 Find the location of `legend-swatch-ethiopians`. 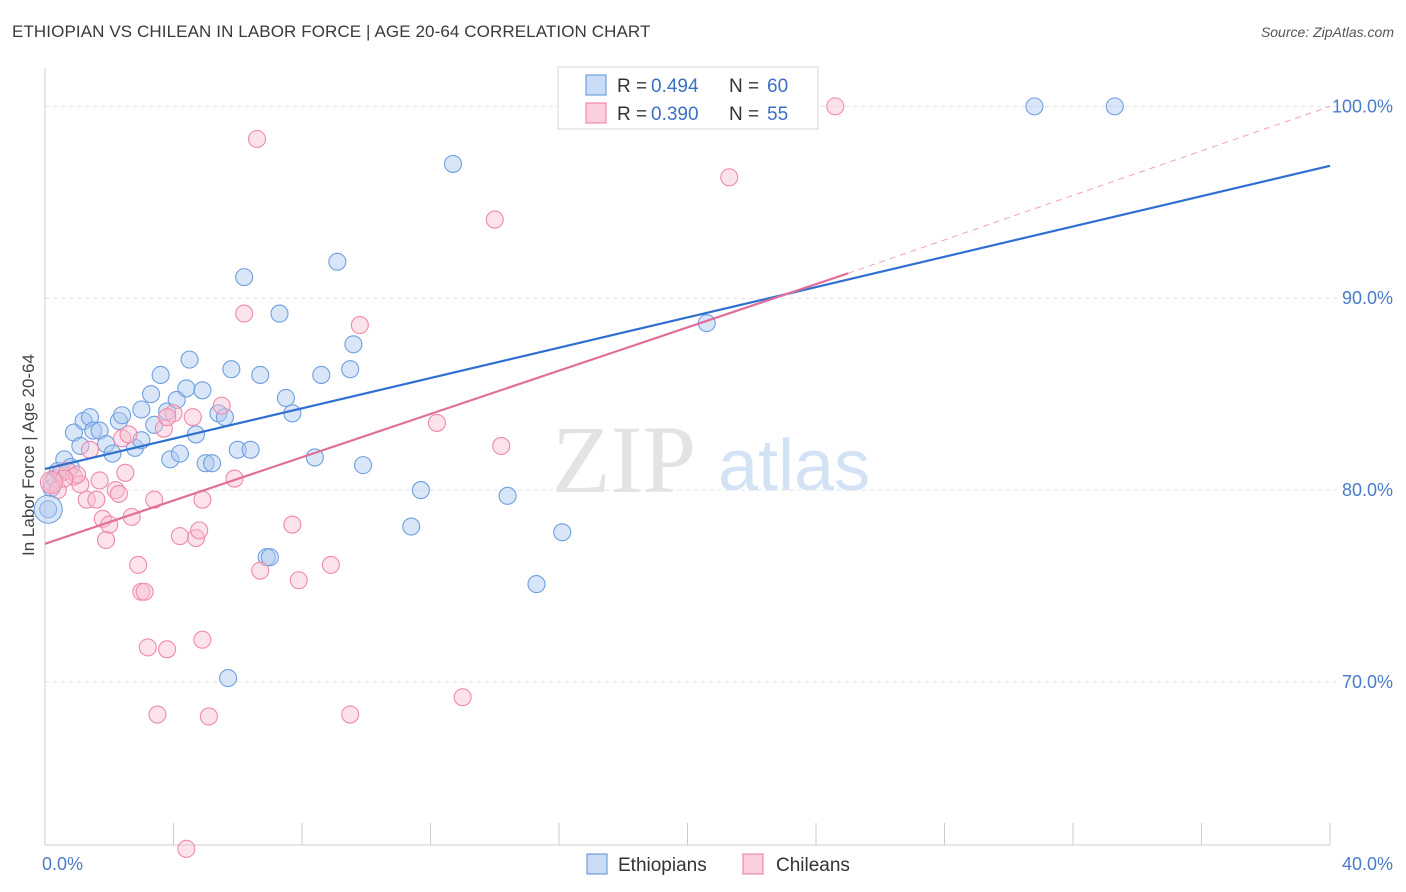

legend-swatch-ethiopians is located at coordinates (596, 85).